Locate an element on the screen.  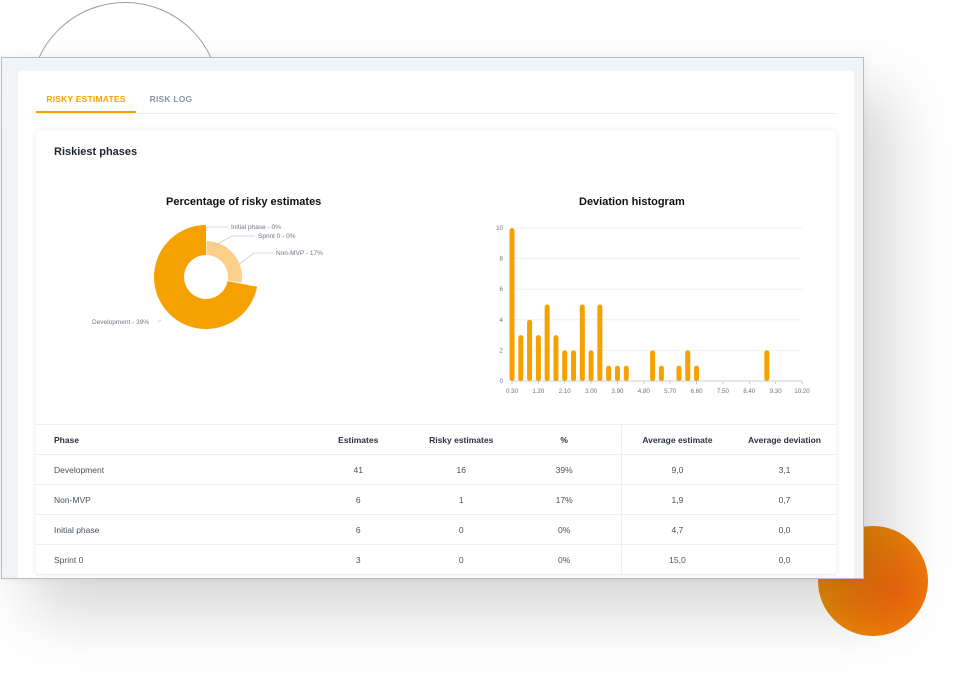
histogram-x-tick: 6.60 is located at coordinates (697, 391).